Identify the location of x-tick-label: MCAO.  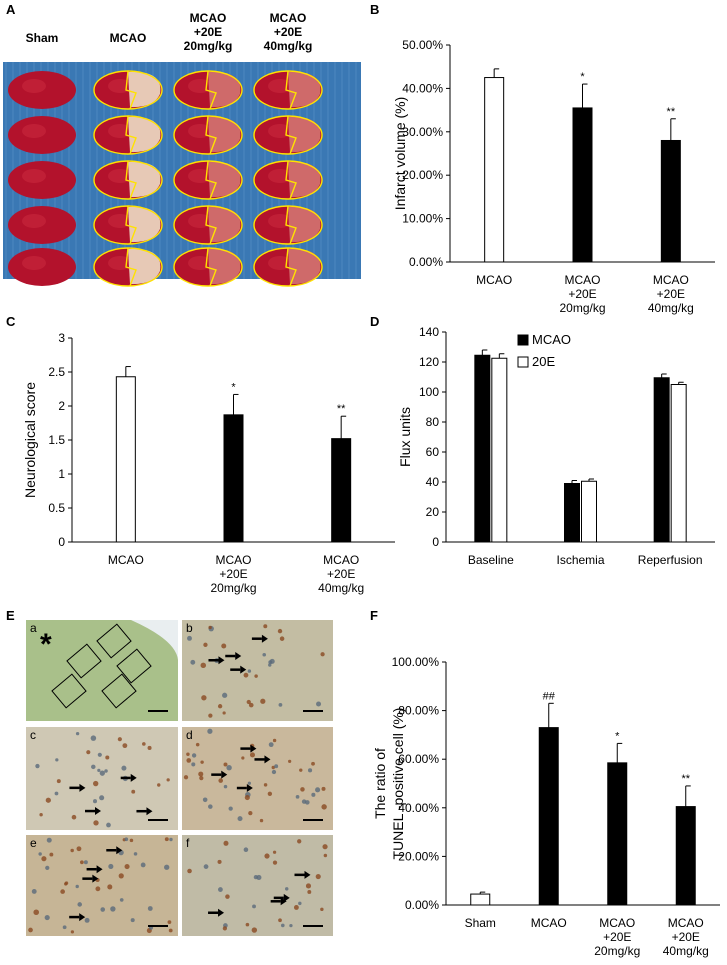
(549, 923).